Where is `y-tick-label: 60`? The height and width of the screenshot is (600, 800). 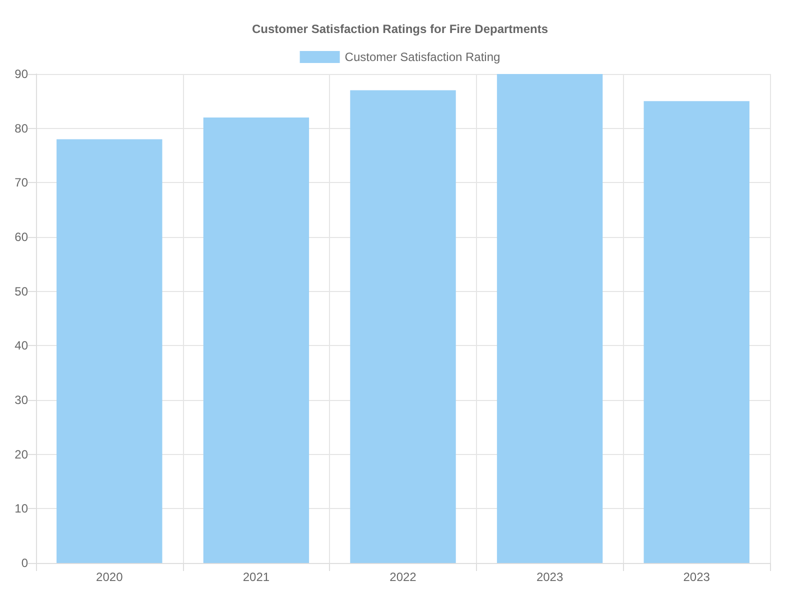 y-tick-label: 60 is located at coordinates (21, 237).